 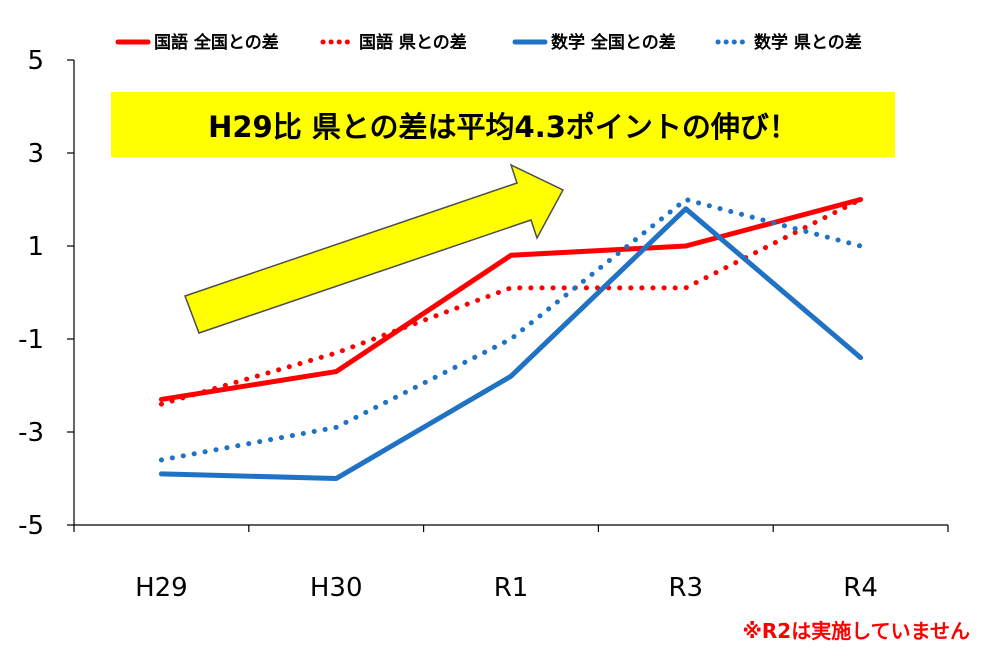 I want to click on legend-label: 国語 全国との差, so click(x=216, y=42).